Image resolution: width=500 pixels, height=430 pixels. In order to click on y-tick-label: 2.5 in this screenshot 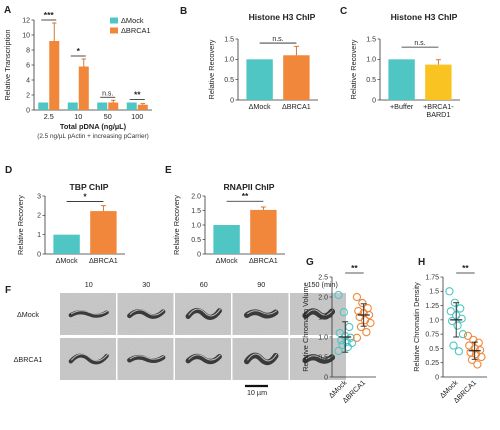, I will do `click(323, 277)`.